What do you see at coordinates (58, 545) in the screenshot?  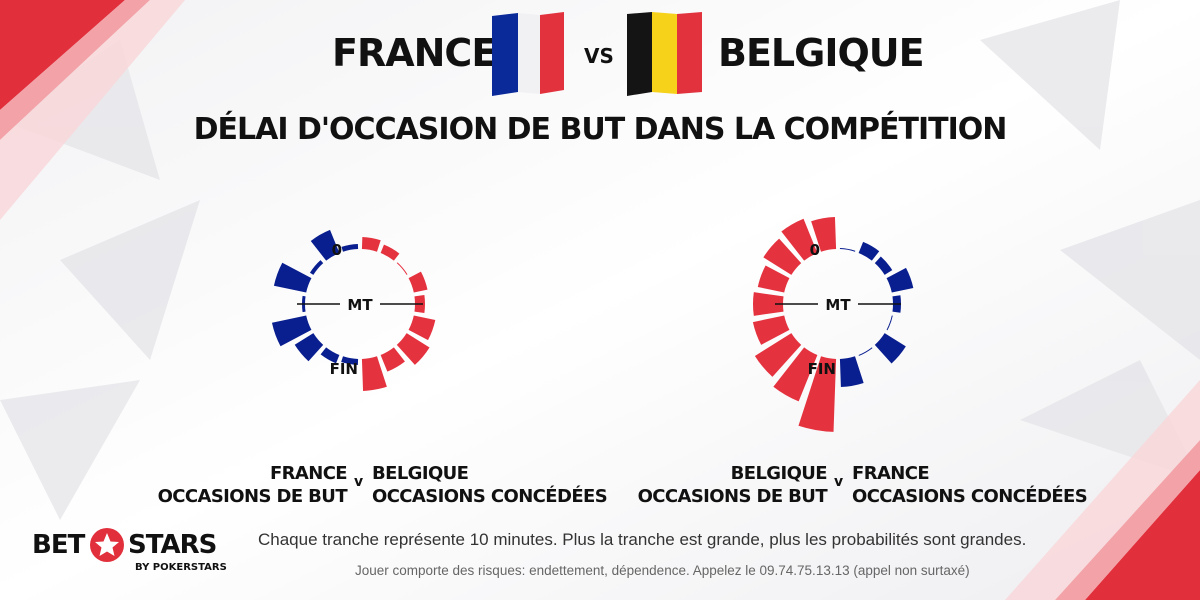 I see `logo-bet-text: BET` at bounding box center [58, 545].